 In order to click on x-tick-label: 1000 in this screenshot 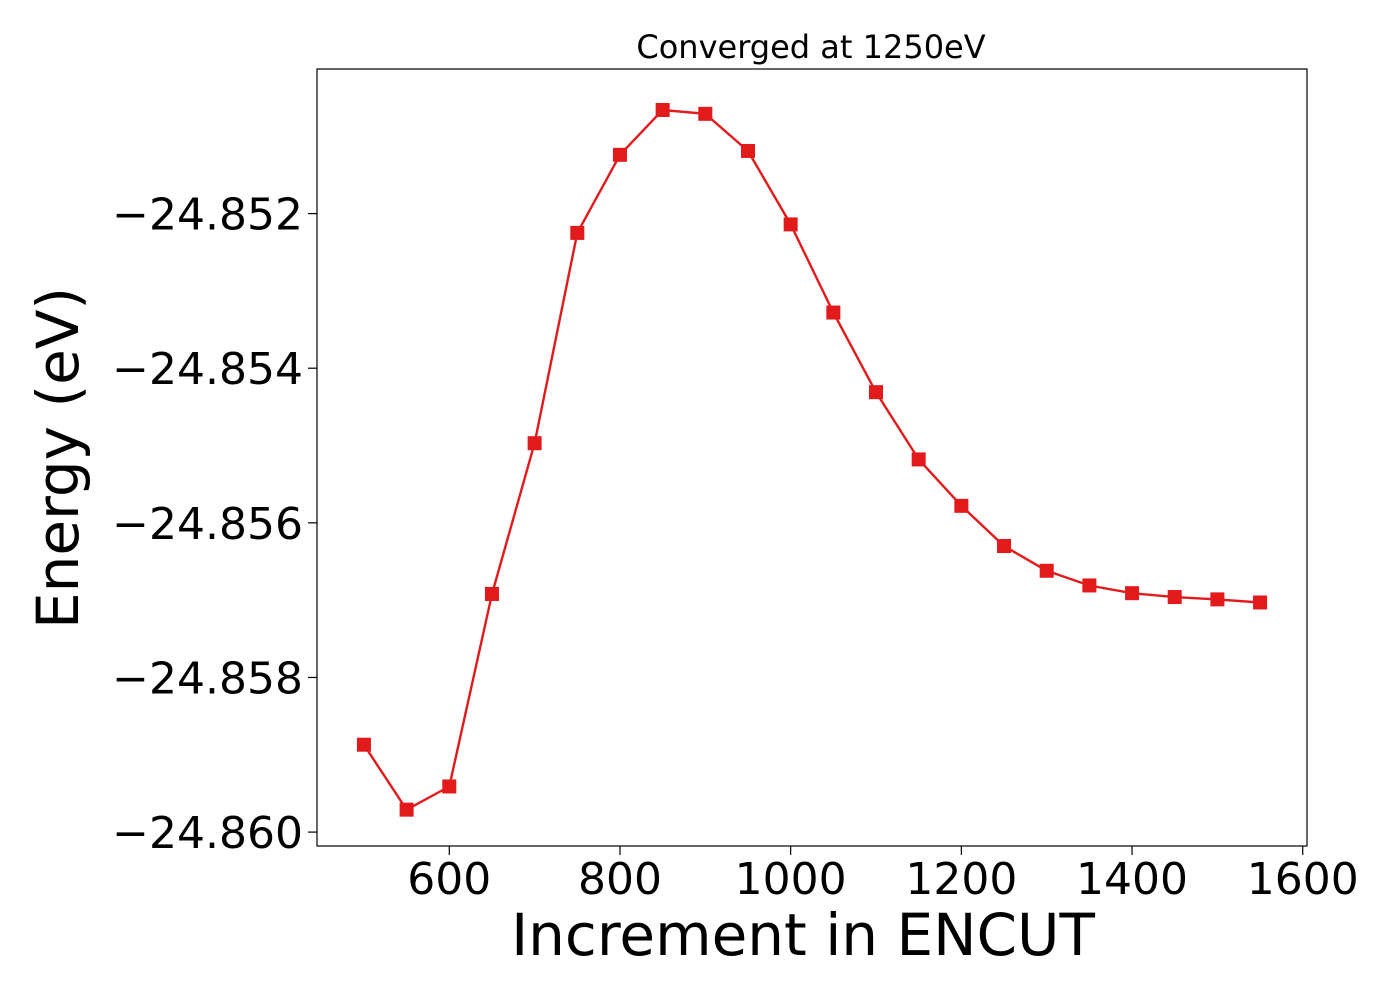, I will do `click(791, 879)`.